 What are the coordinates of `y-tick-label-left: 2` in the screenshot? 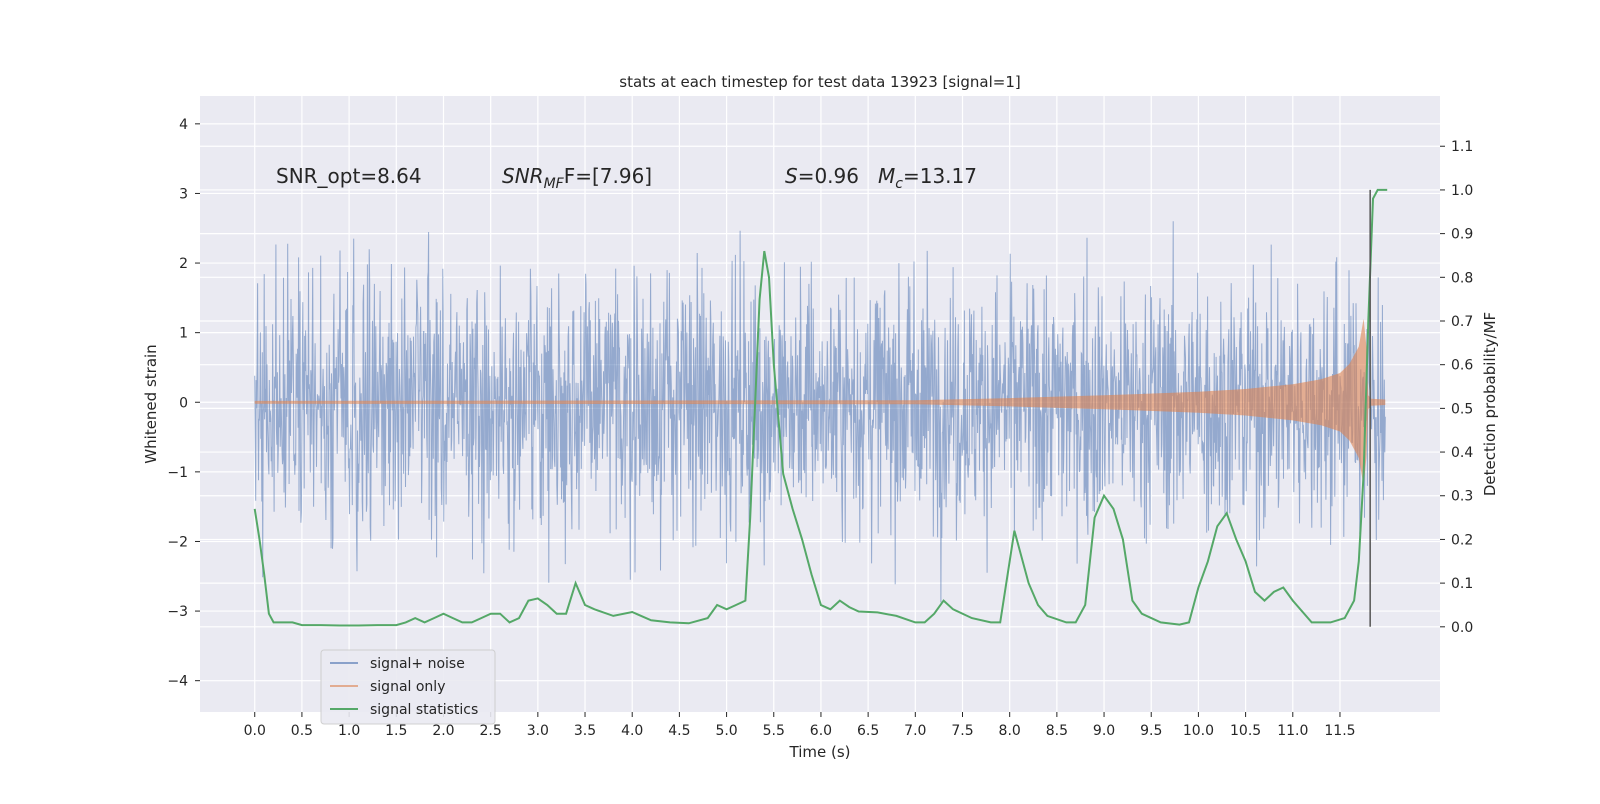 It's located at (183, 264).